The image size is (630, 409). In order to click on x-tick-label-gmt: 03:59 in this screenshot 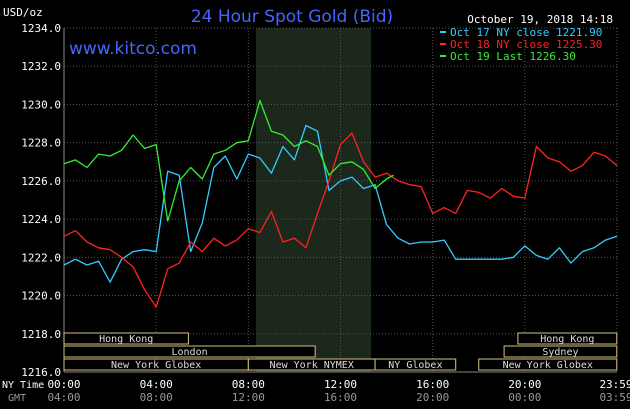, I will do `click(614, 397)`.